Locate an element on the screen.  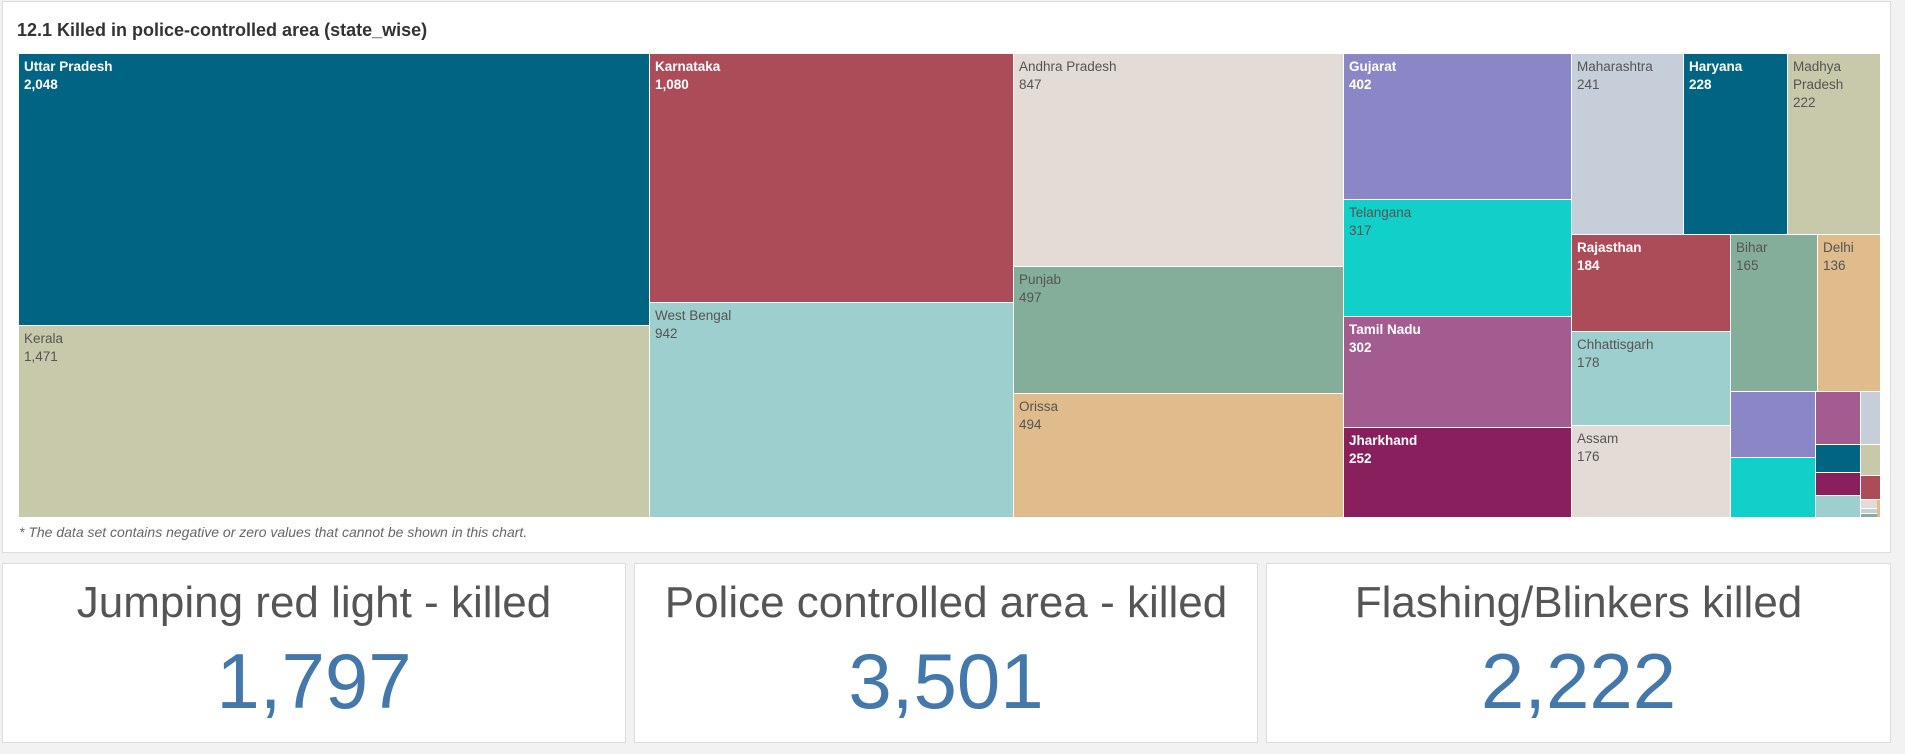
treemap-tile-label: Haryana is located at coordinates (1716, 66).